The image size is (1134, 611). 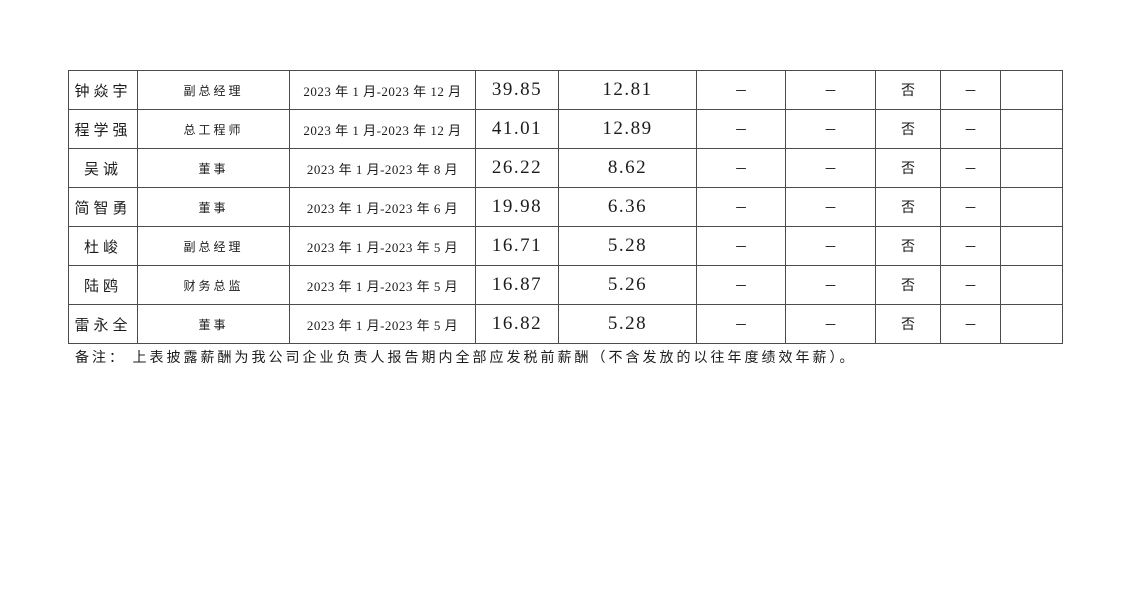 I want to click on cell-salary-total: 26.22, so click(x=517, y=168).